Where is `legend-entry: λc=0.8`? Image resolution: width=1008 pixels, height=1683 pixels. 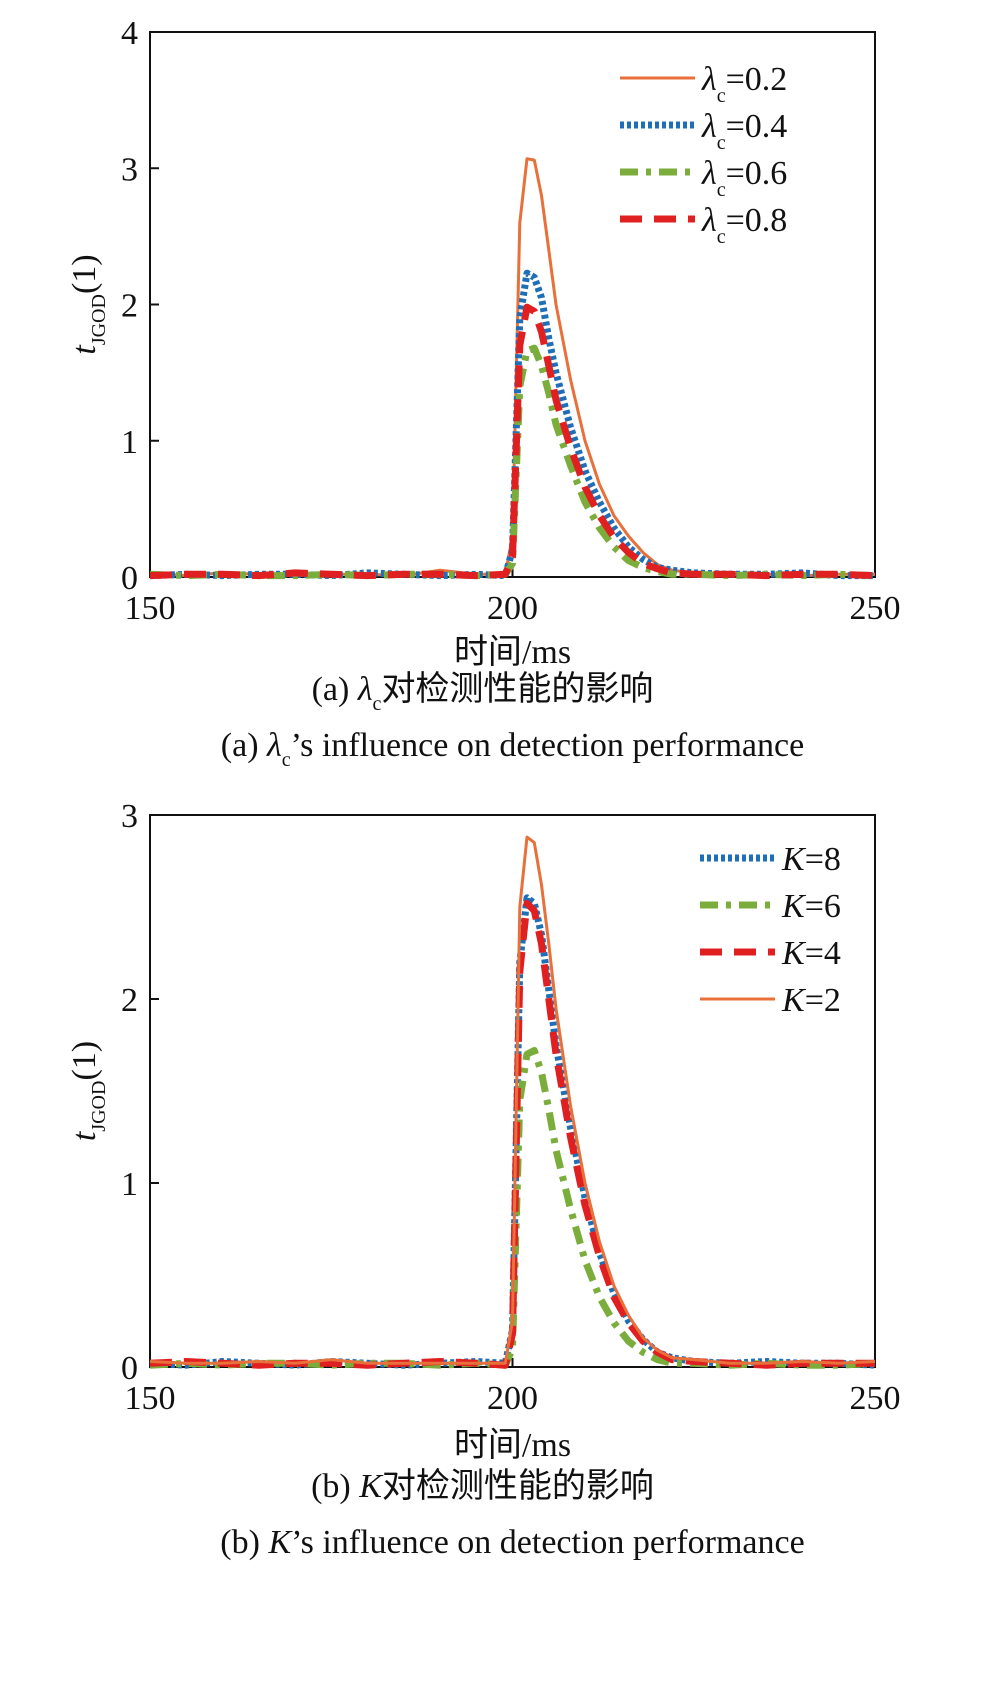
legend-entry: λc=0.8 is located at coordinates (744, 225).